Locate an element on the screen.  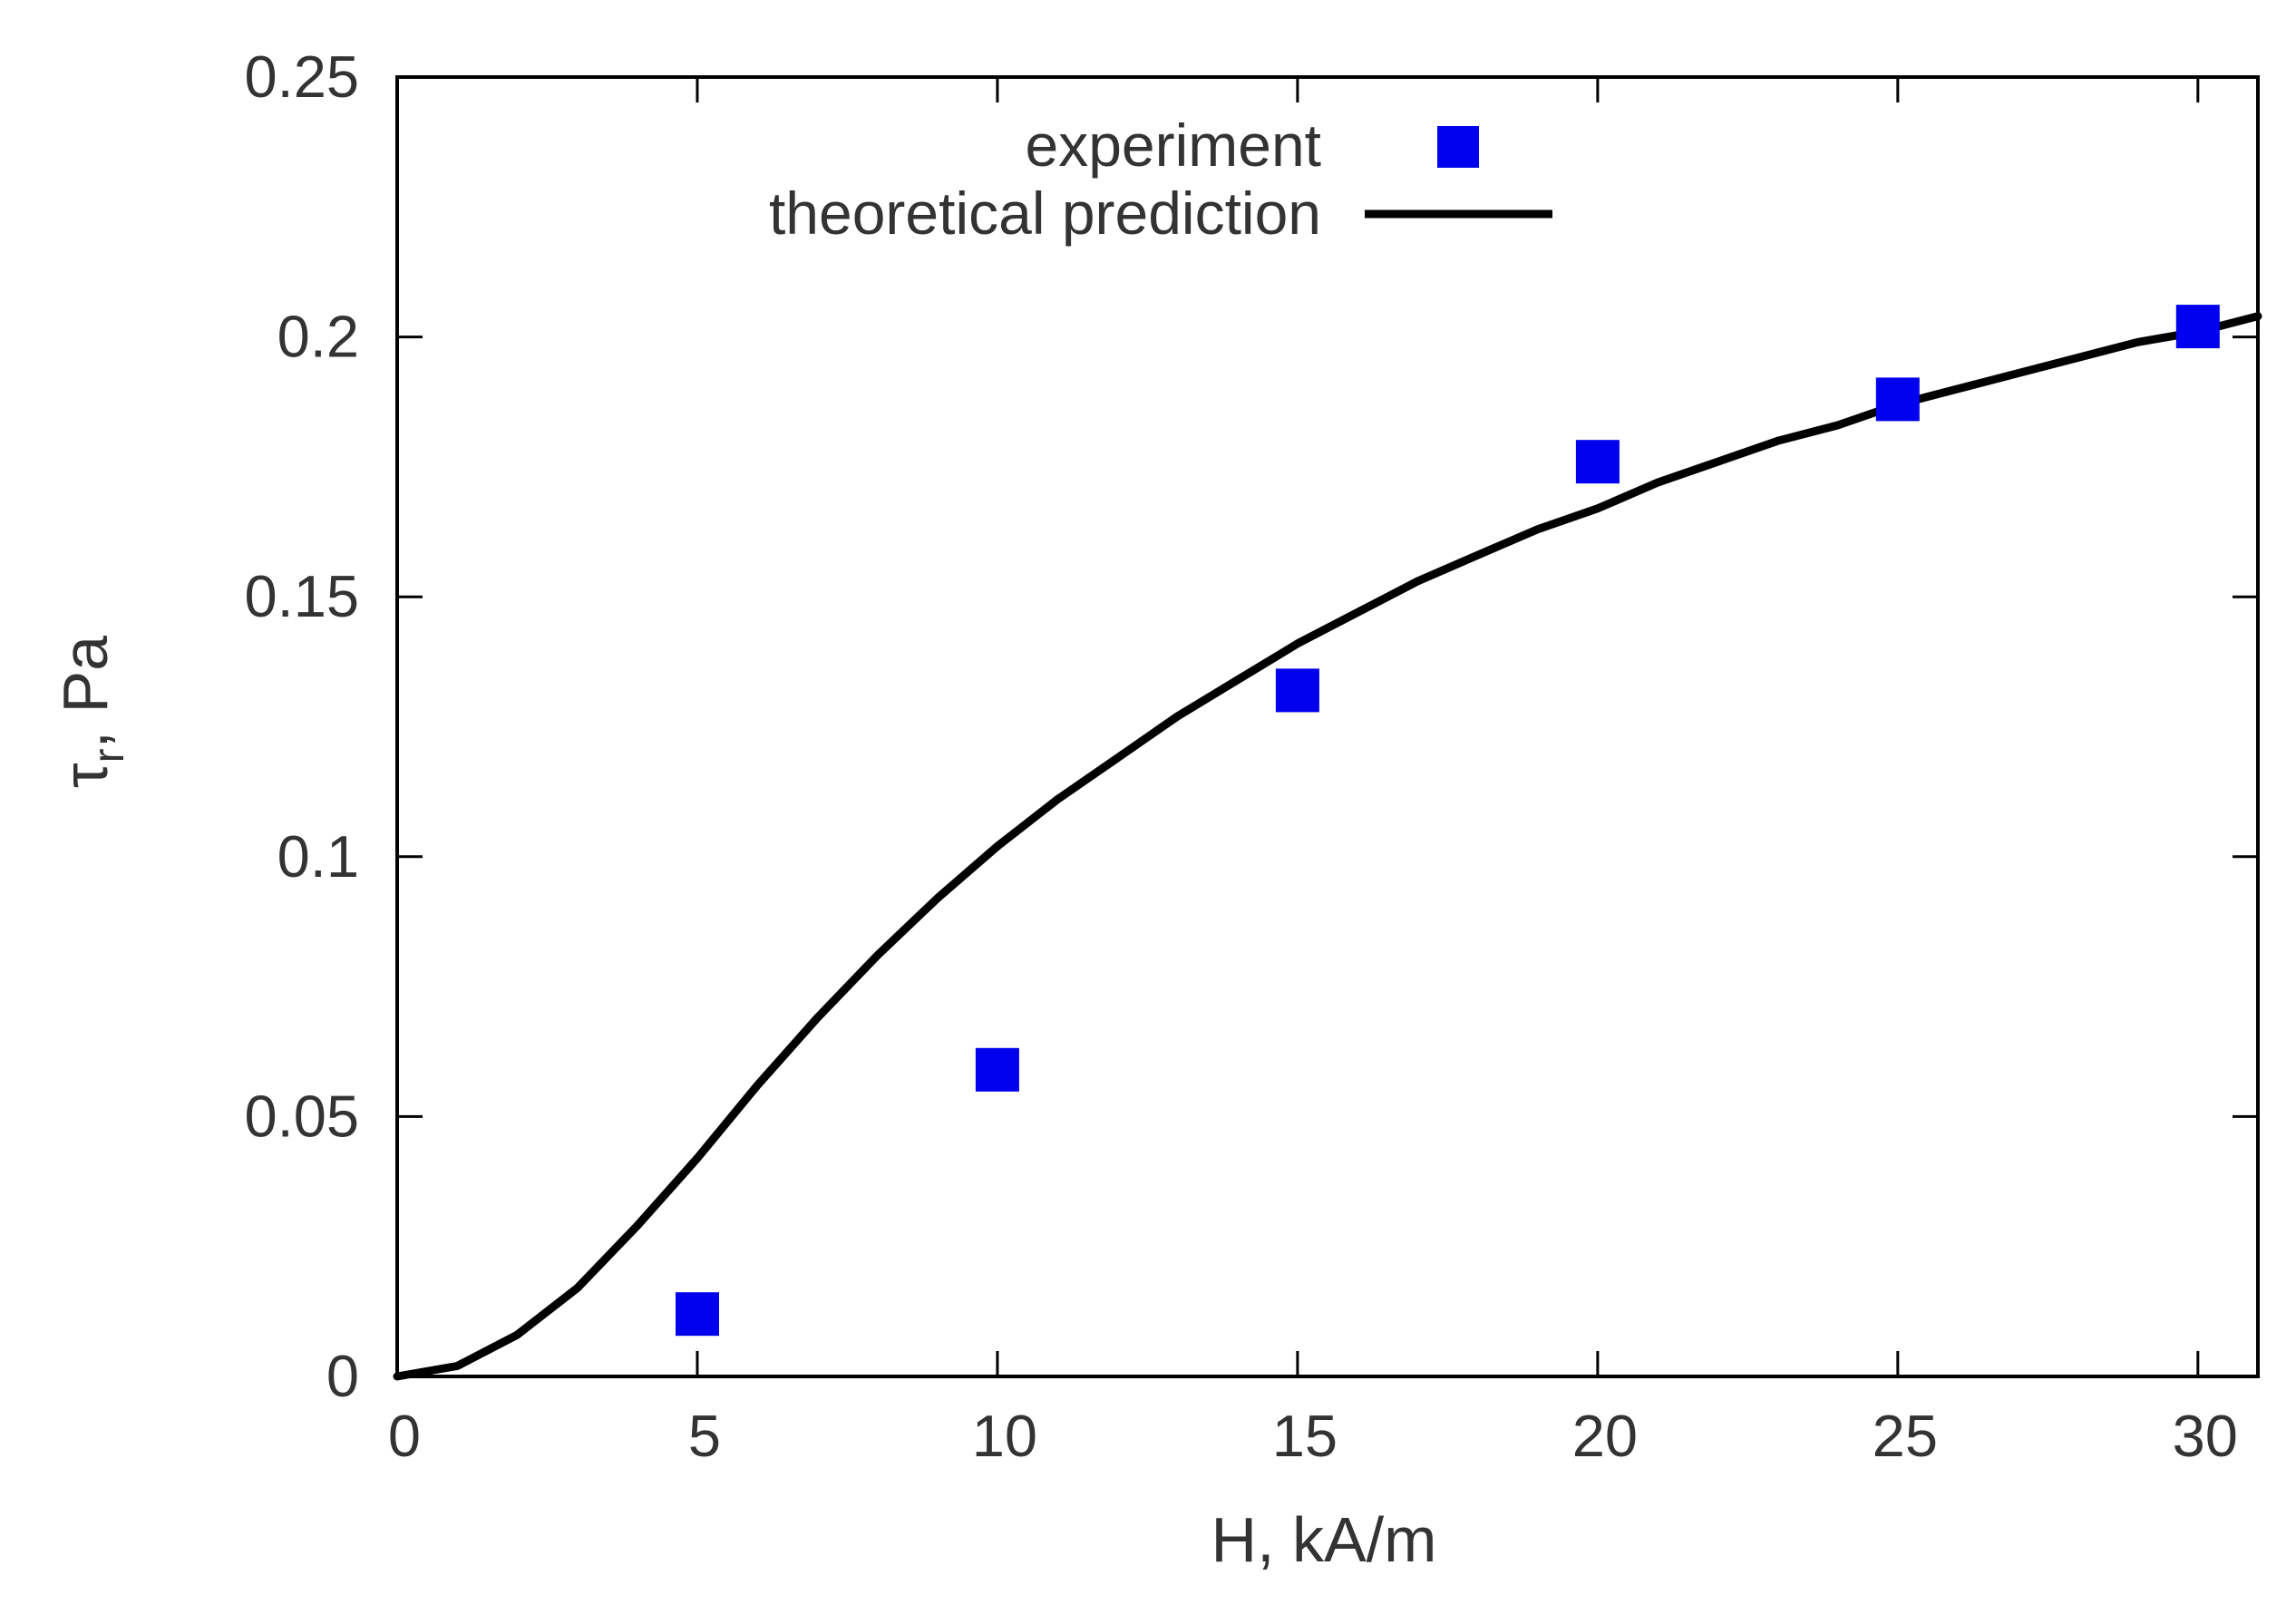
y-axis-label-rest: , Pa is located at coordinates (85, 692).